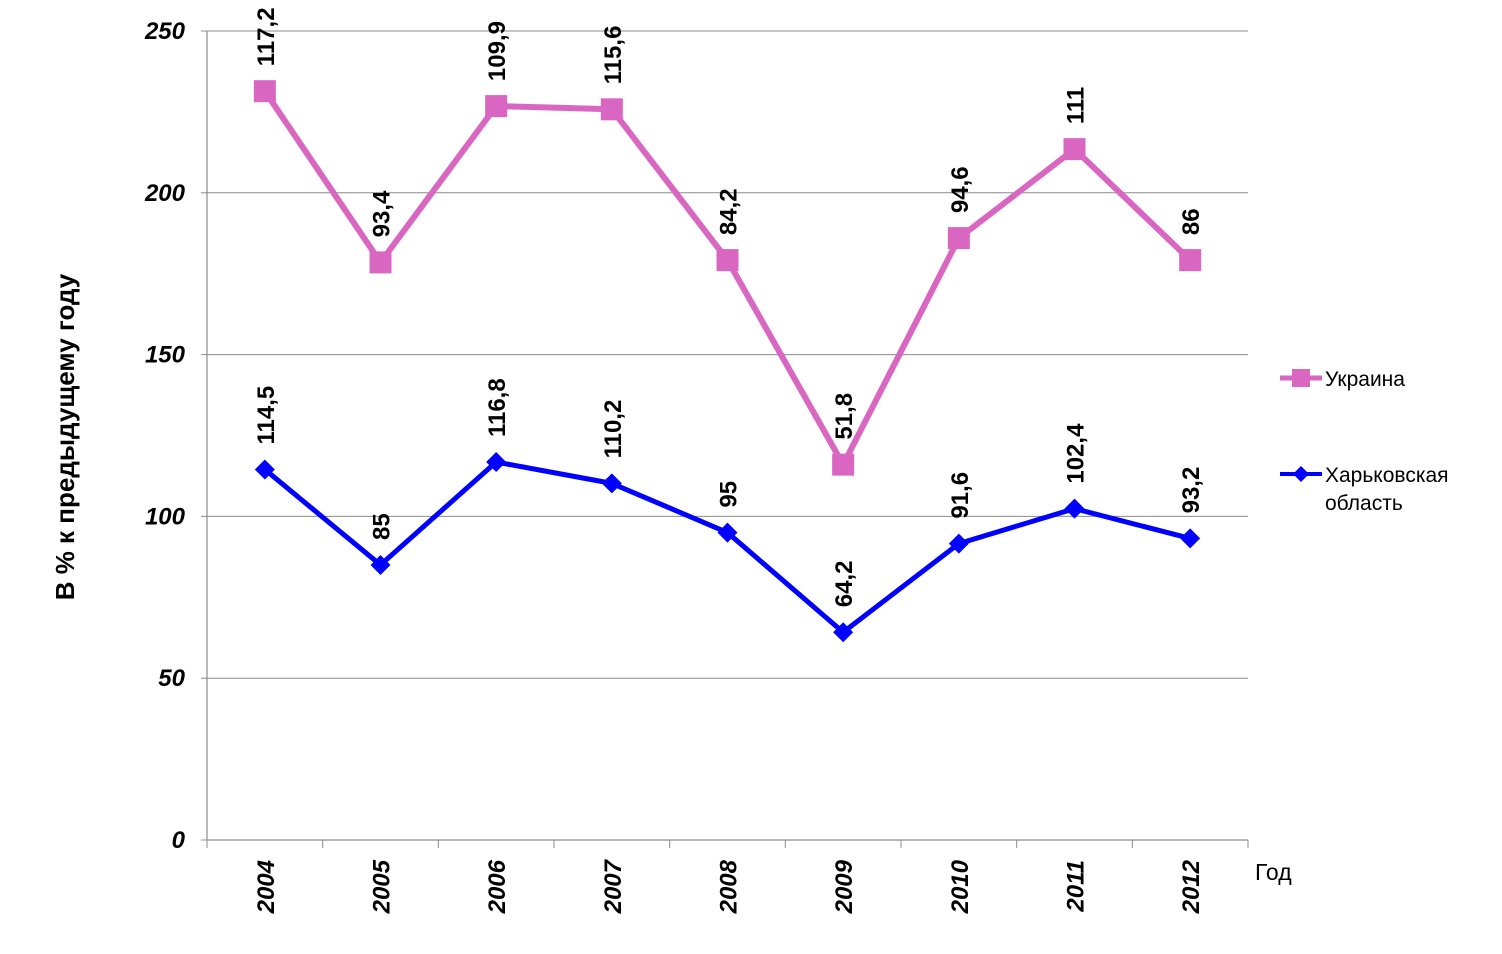  I want to click on x-tick-label: 2007, so click(613, 886).